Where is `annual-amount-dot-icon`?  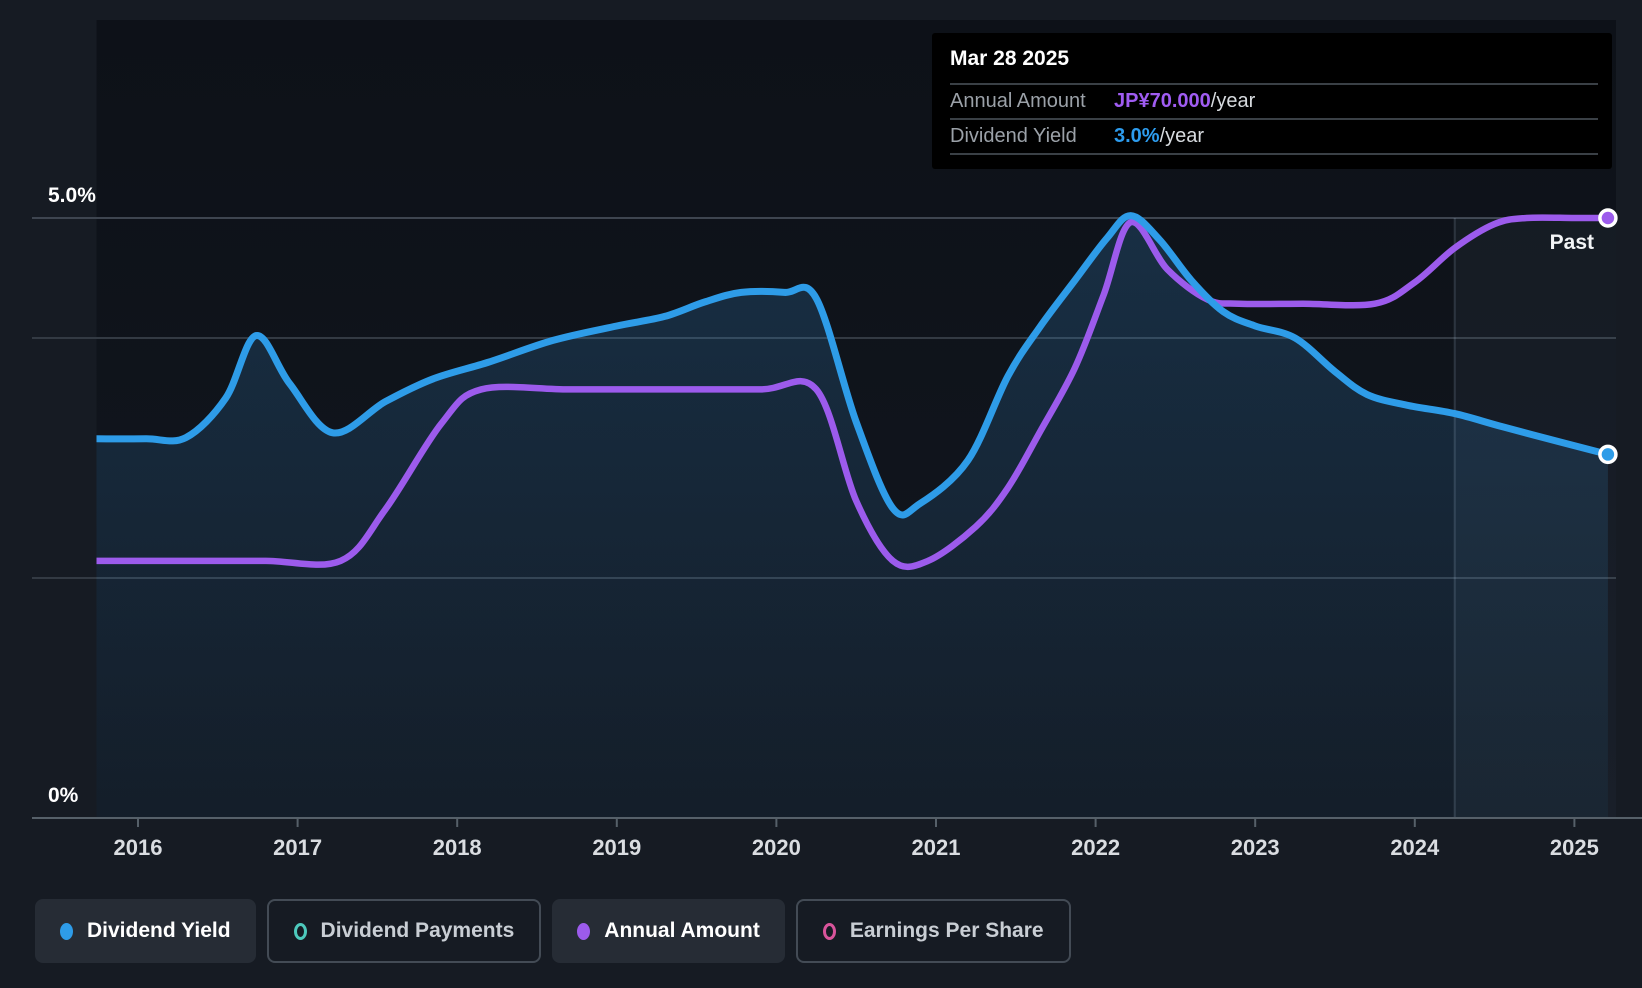 annual-amount-dot-icon is located at coordinates (584, 931).